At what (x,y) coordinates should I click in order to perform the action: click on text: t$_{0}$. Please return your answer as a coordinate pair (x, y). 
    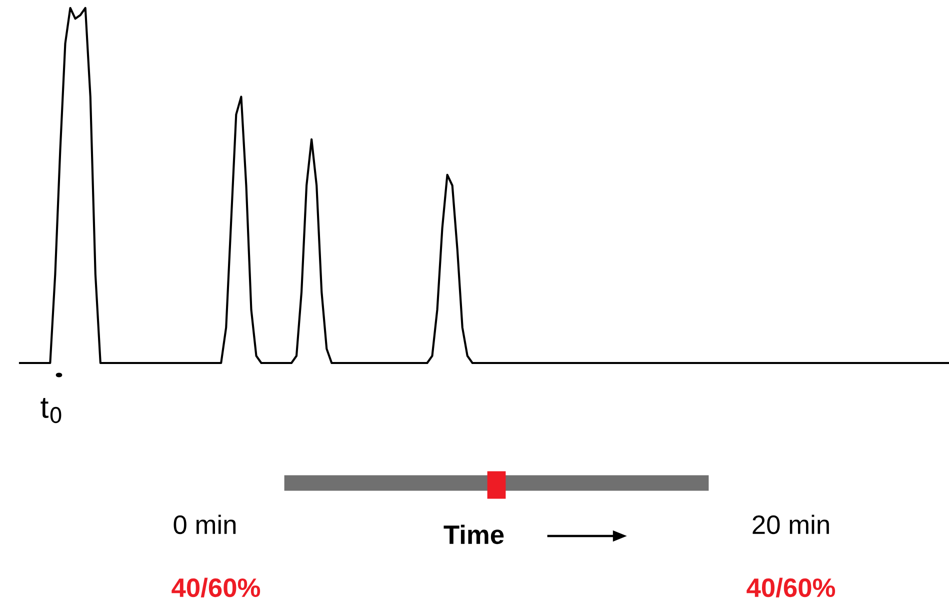
    Looking at the image, I should click on (51, 411).